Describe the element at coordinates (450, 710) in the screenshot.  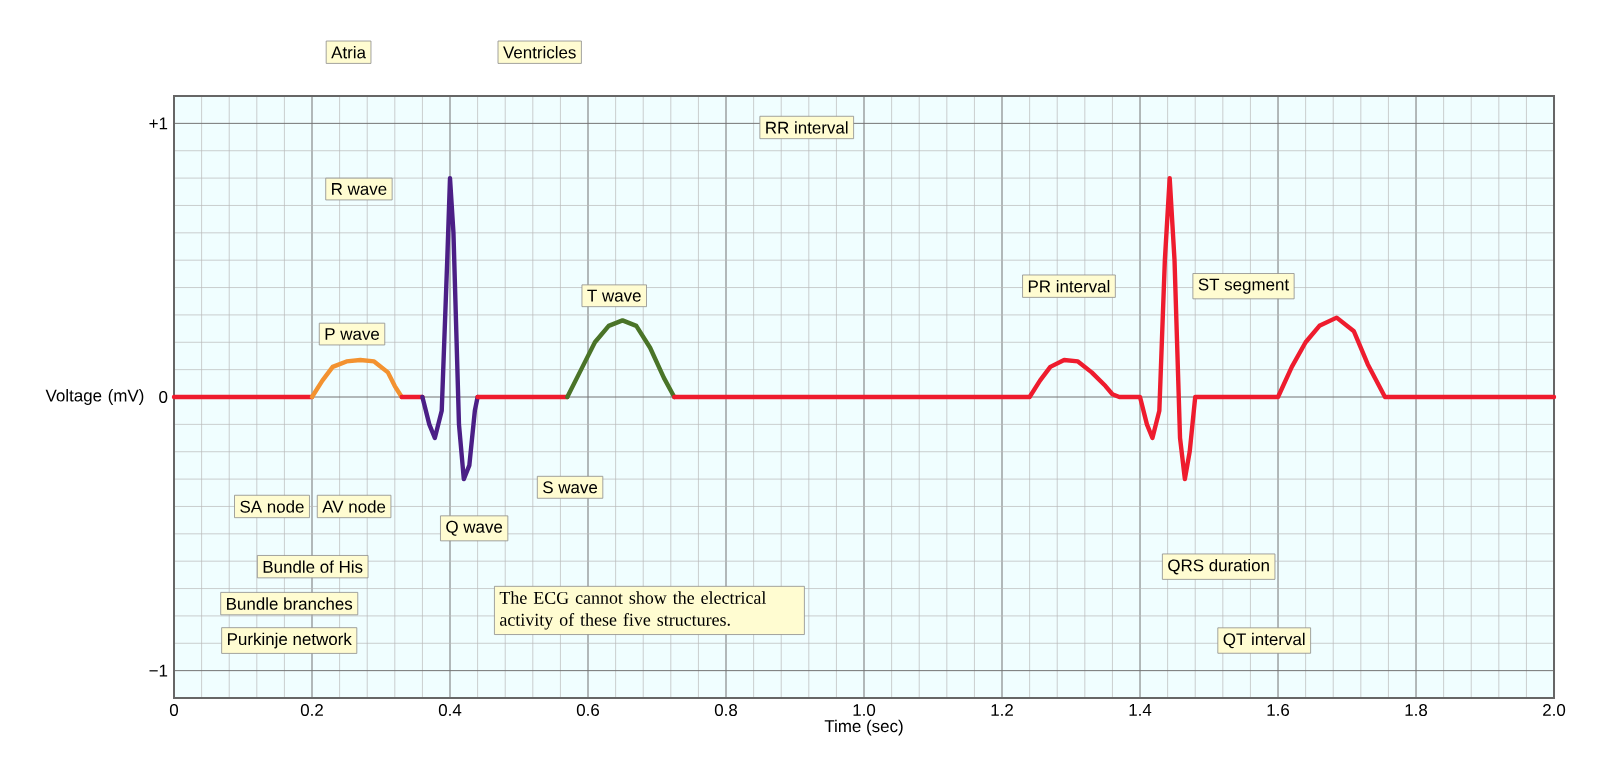
I see `x-tick-label: 0.4` at that location.